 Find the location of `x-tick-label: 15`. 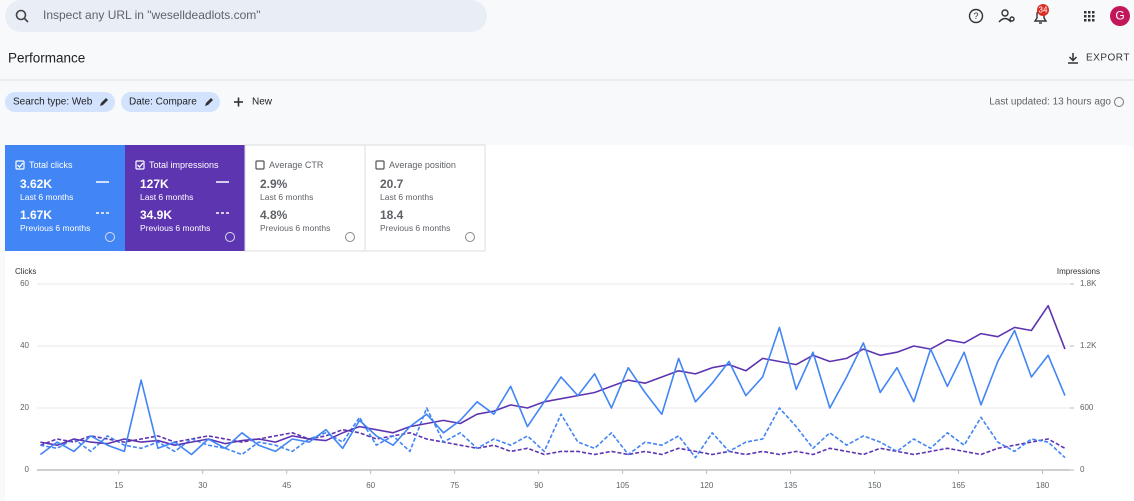

x-tick-label: 15 is located at coordinates (118, 485).